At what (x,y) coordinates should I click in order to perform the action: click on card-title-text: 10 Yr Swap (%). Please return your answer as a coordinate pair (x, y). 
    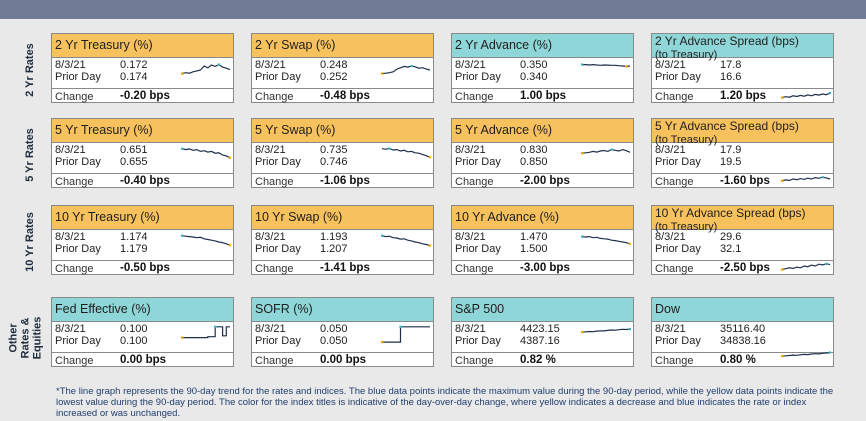
    Looking at the image, I should click on (299, 217).